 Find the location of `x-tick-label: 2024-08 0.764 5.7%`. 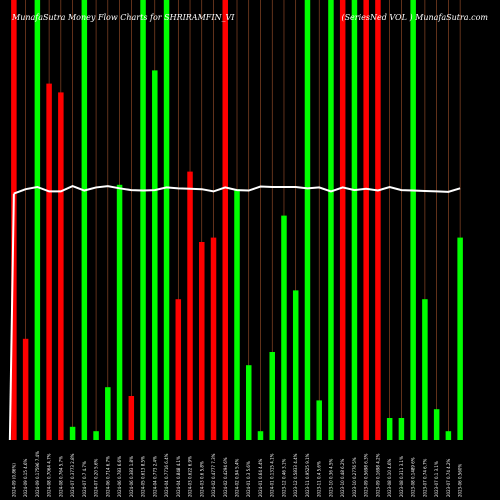

x-tick-label: 2024-08 0.764 5.7% is located at coordinates (60, 476).